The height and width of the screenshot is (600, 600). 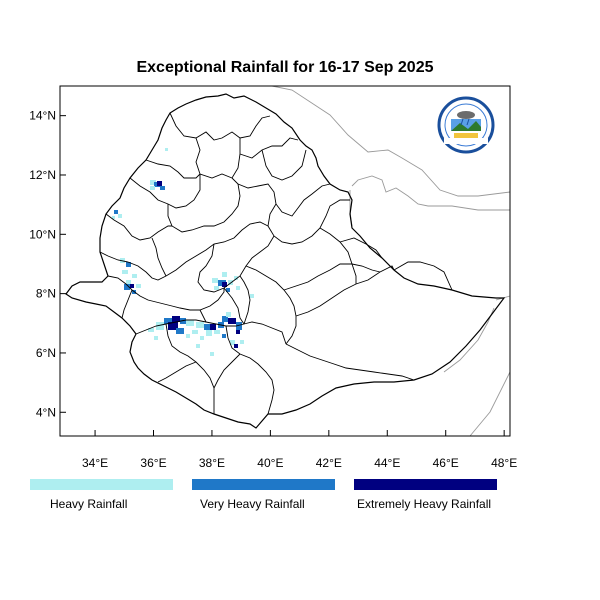 What do you see at coordinates (46, 412) in the screenshot?
I see `lat-tick-label: 4°N` at bounding box center [46, 412].